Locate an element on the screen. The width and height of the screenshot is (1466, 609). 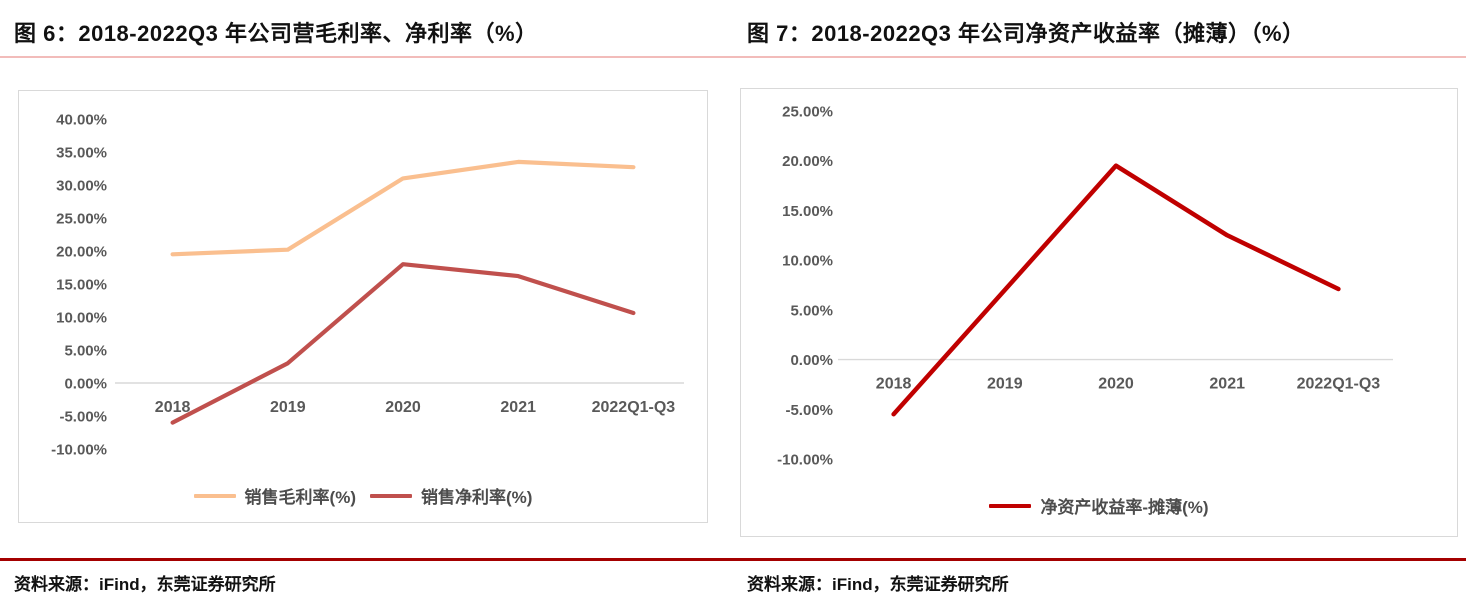
net-margin-line-swatch is located at coordinates (391, 495).